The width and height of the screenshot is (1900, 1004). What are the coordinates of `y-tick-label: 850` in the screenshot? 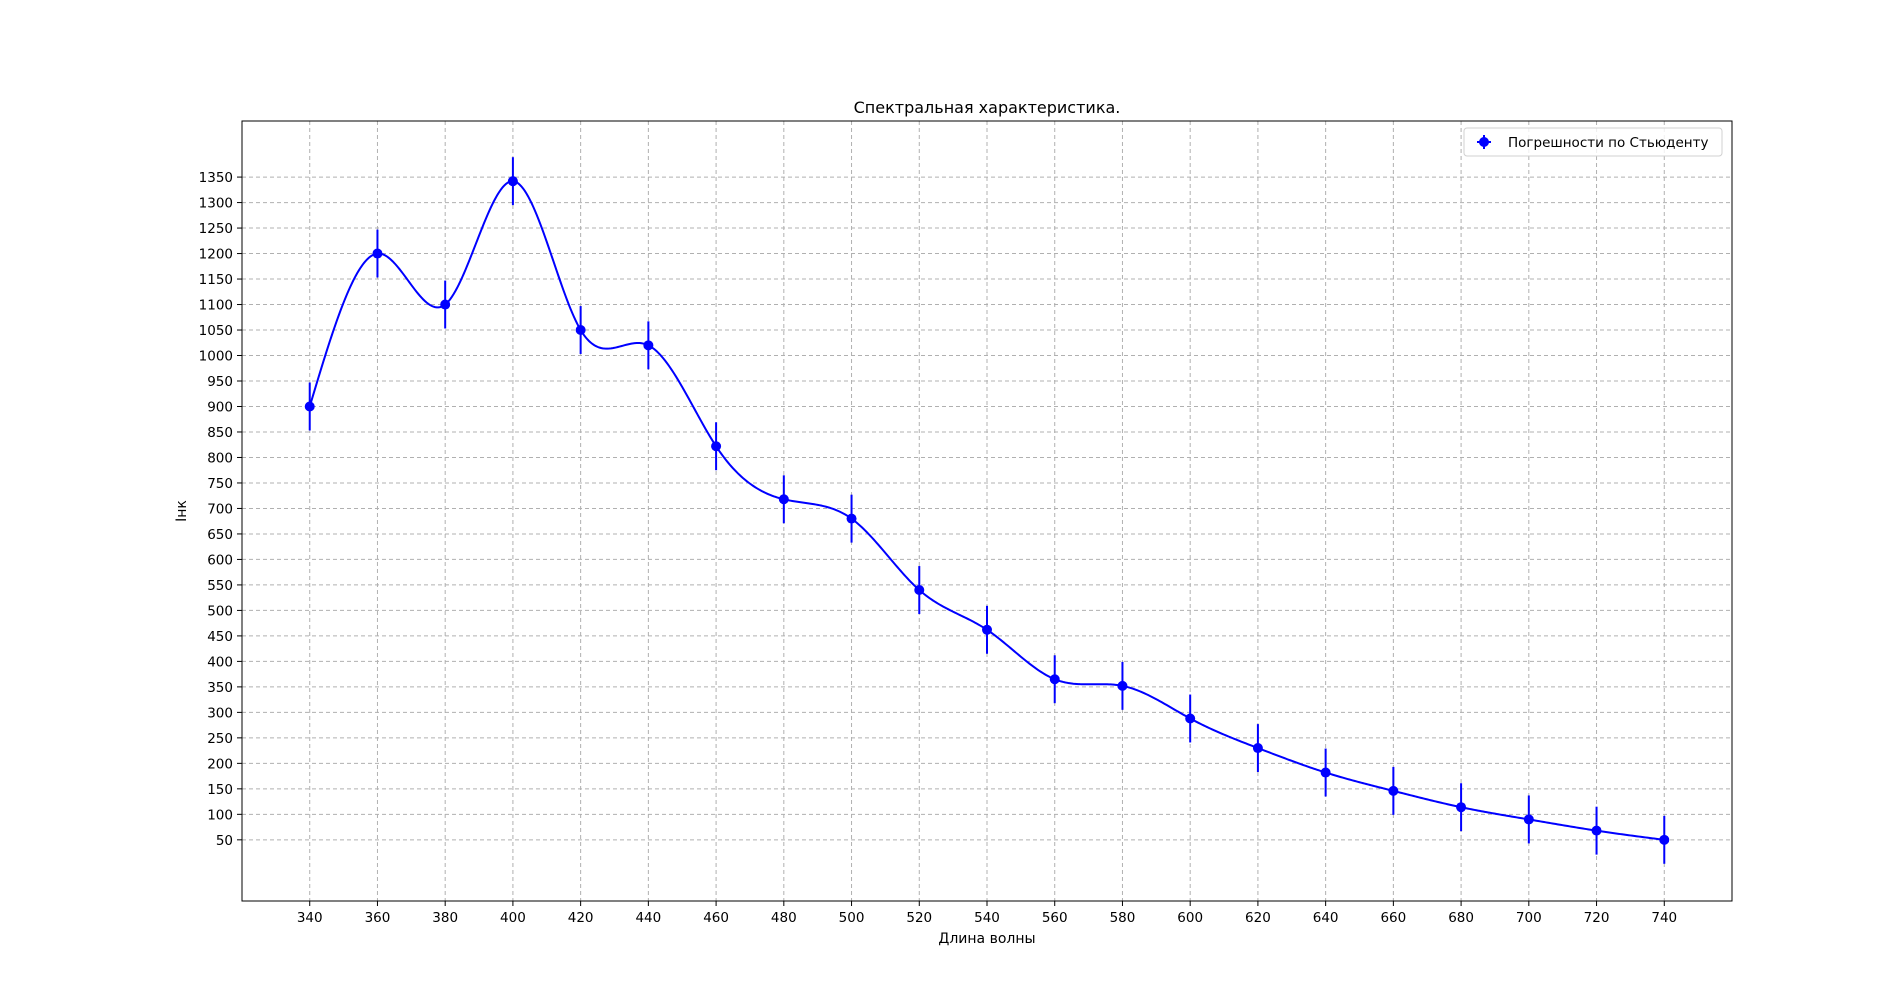 It's located at (220, 433).